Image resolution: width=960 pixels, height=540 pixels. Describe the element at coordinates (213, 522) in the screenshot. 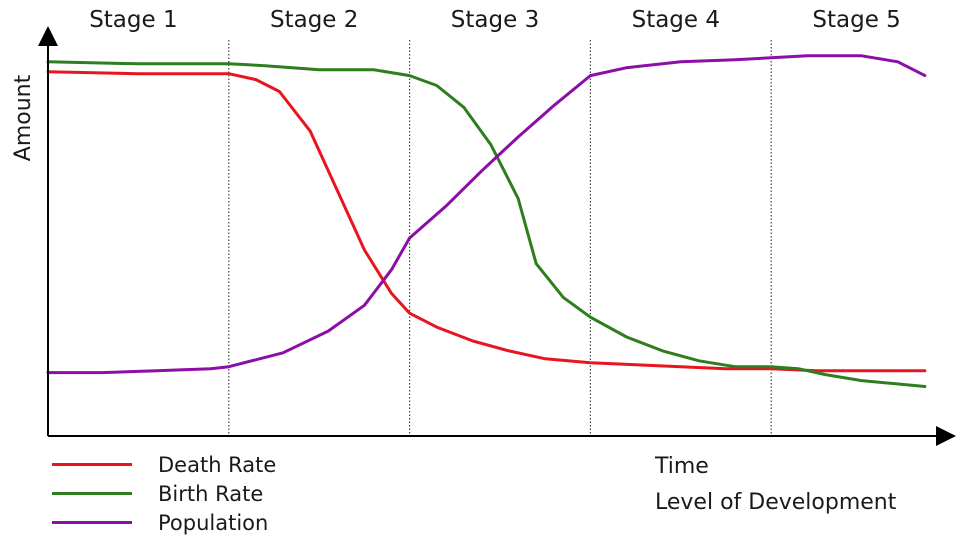

I see `legend-label-population: Population` at that location.